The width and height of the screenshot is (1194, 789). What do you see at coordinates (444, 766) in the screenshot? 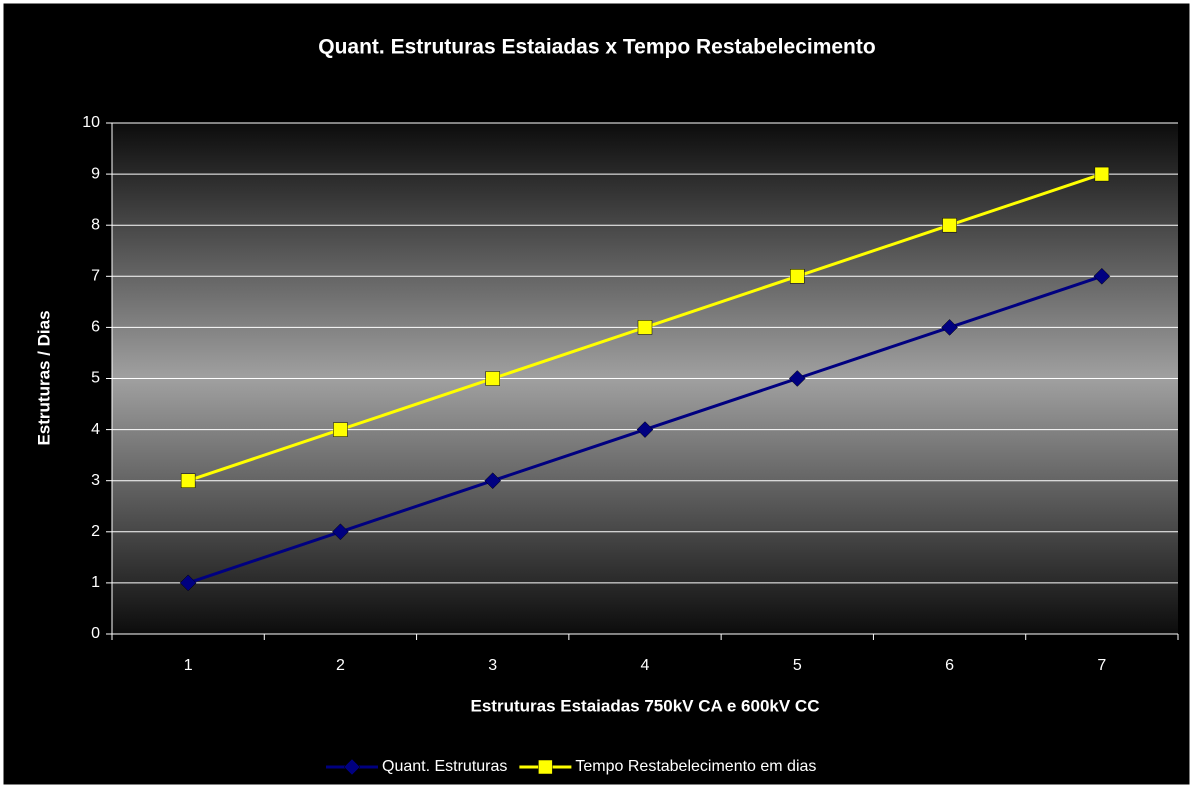
I see `legend-label: Quant. Estruturas` at bounding box center [444, 766].